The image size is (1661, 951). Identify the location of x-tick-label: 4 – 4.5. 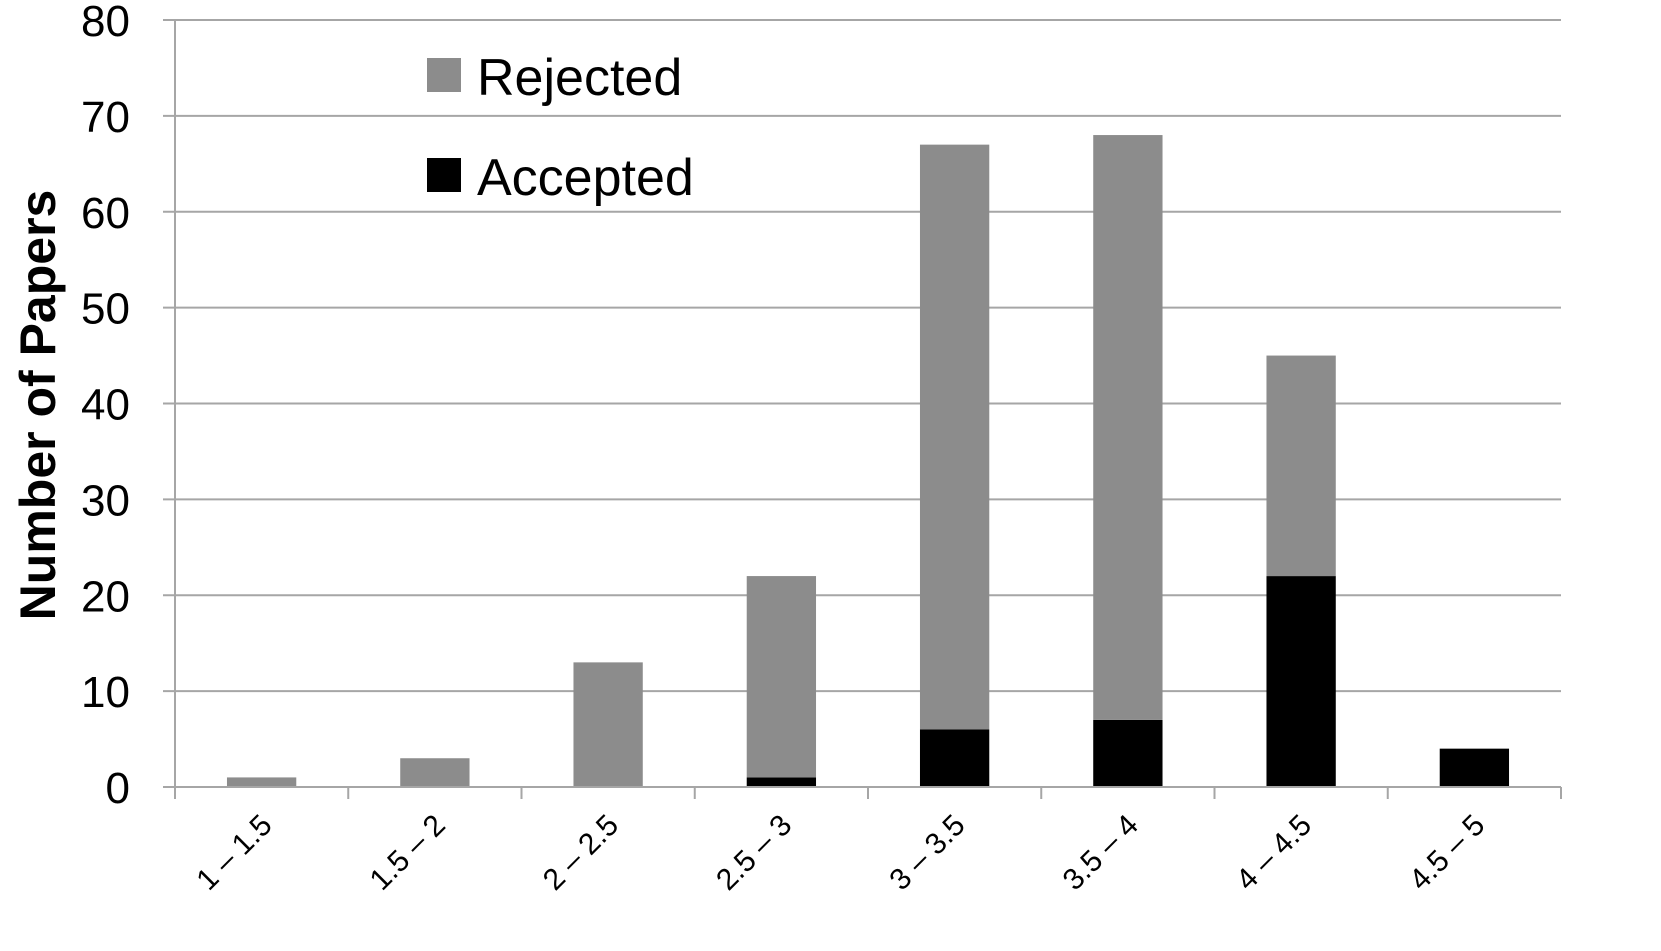
(1274, 853).